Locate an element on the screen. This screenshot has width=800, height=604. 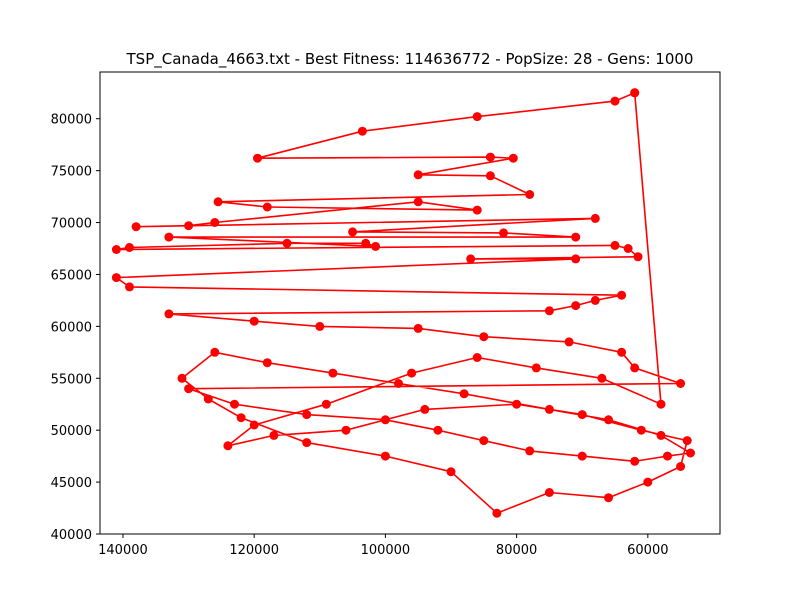
y-tick-label: 80000 is located at coordinates (71, 120).